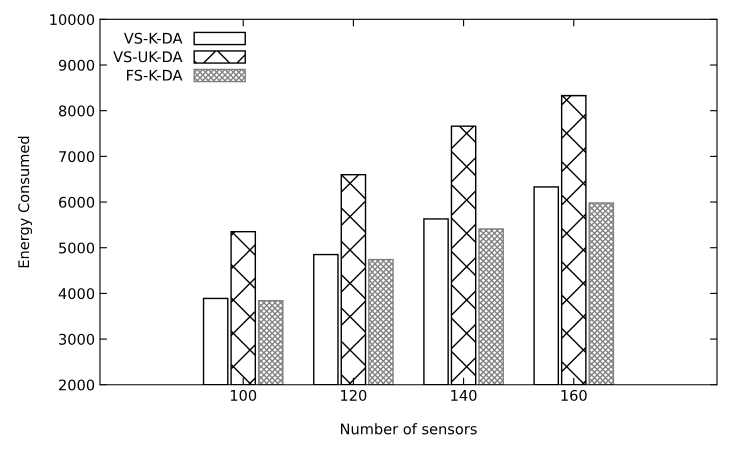 The height and width of the screenshot is (450, 750). Describe the element at coordinates (464, 395) in the screenshot. I see `x-tick-label: 140` at that location.